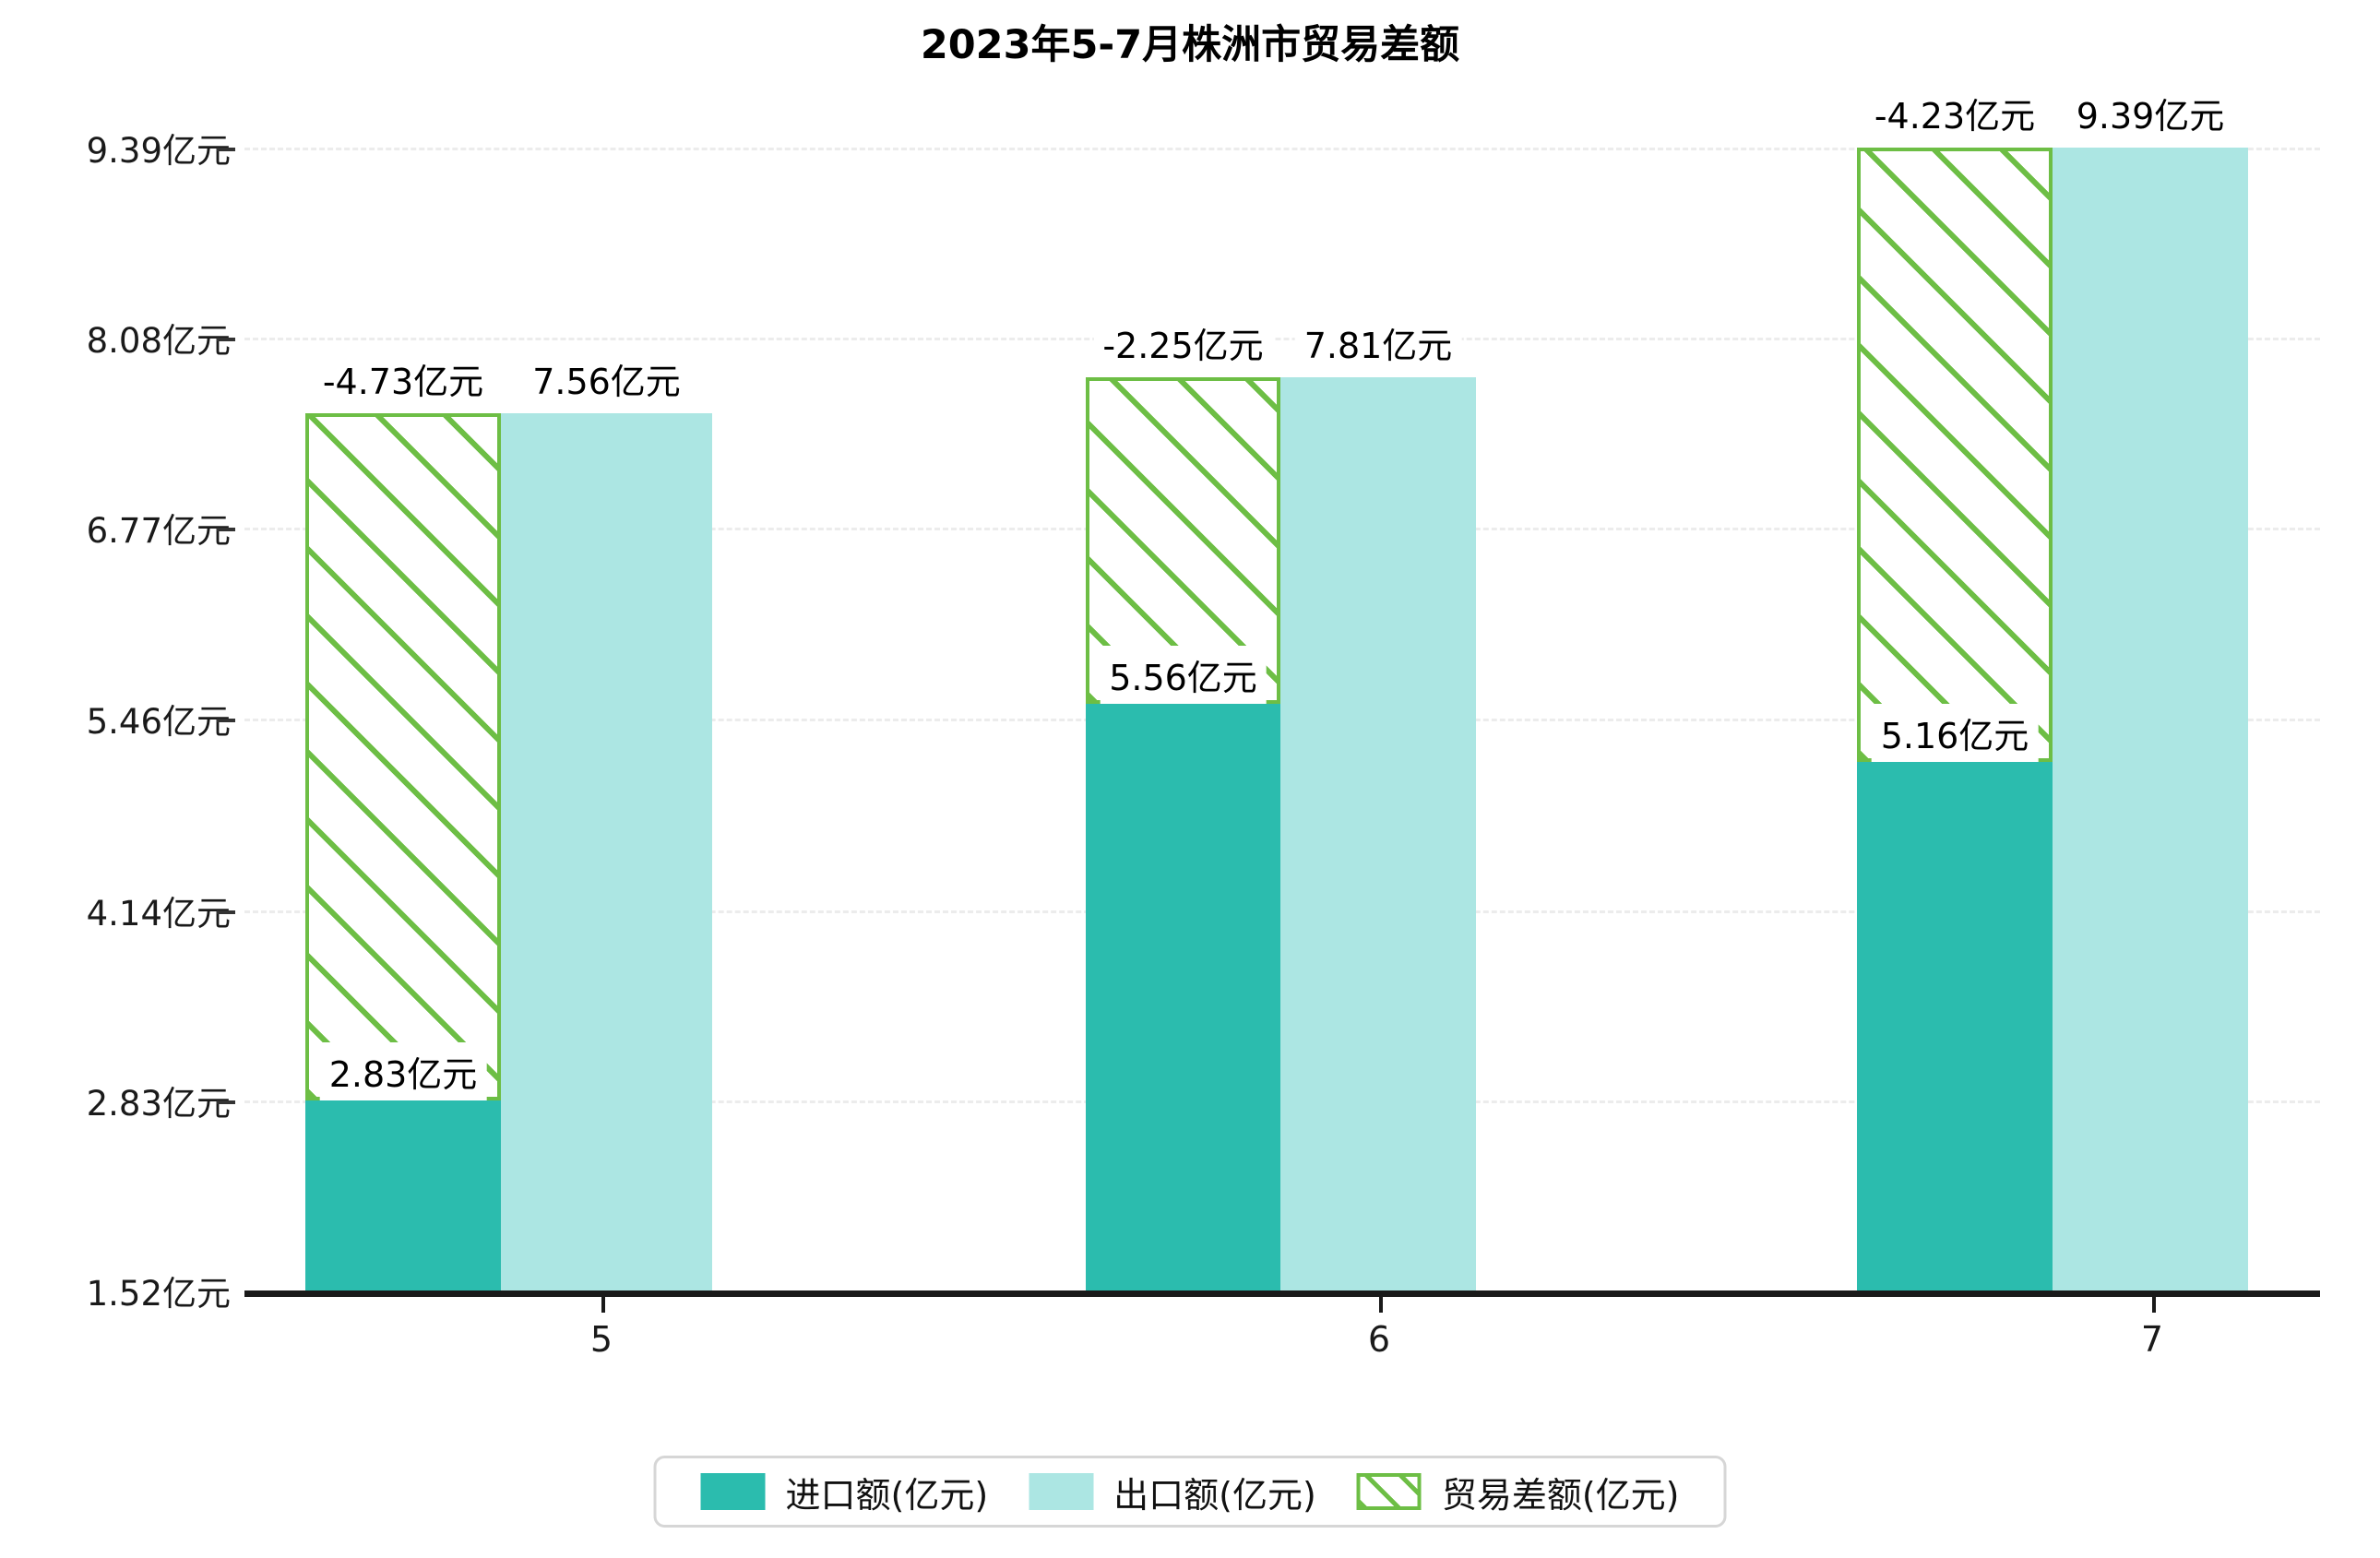 The image size is (2380, 1558). What do you see at coordinates (1954, 113) in the screenshot?
I see `value-label-trade-balance: -4.23亿元` at bounding box center [1954, 113].